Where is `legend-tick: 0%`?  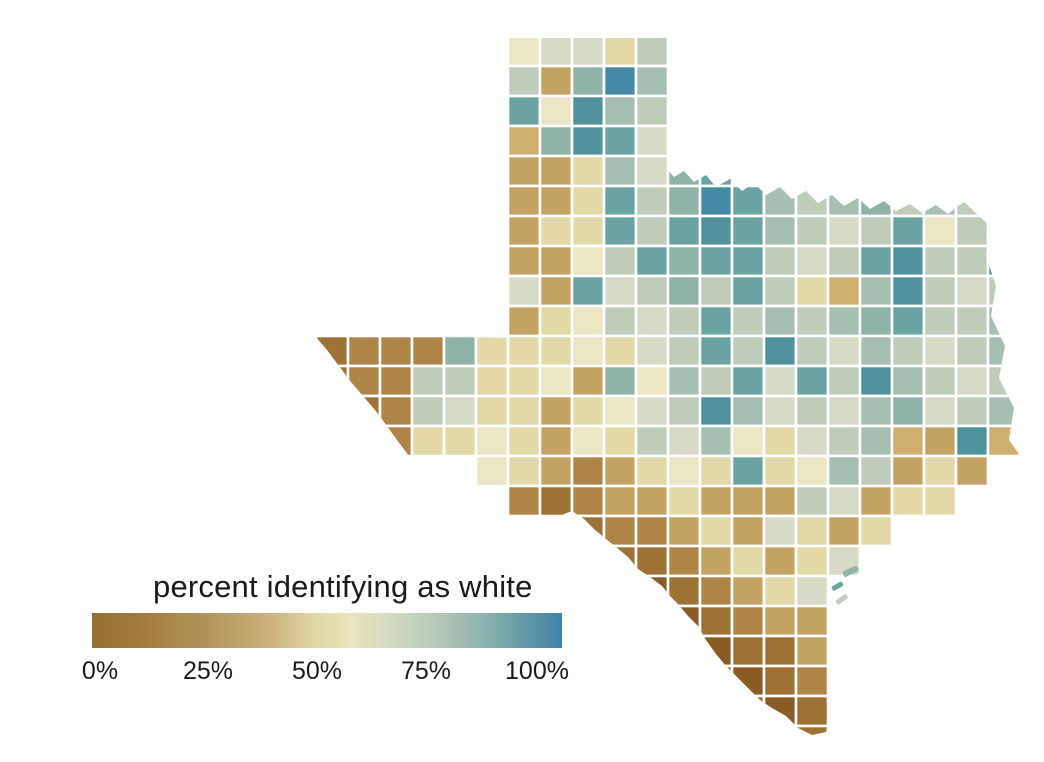 legend-tick: 0% is located at coordinates (100, 671).